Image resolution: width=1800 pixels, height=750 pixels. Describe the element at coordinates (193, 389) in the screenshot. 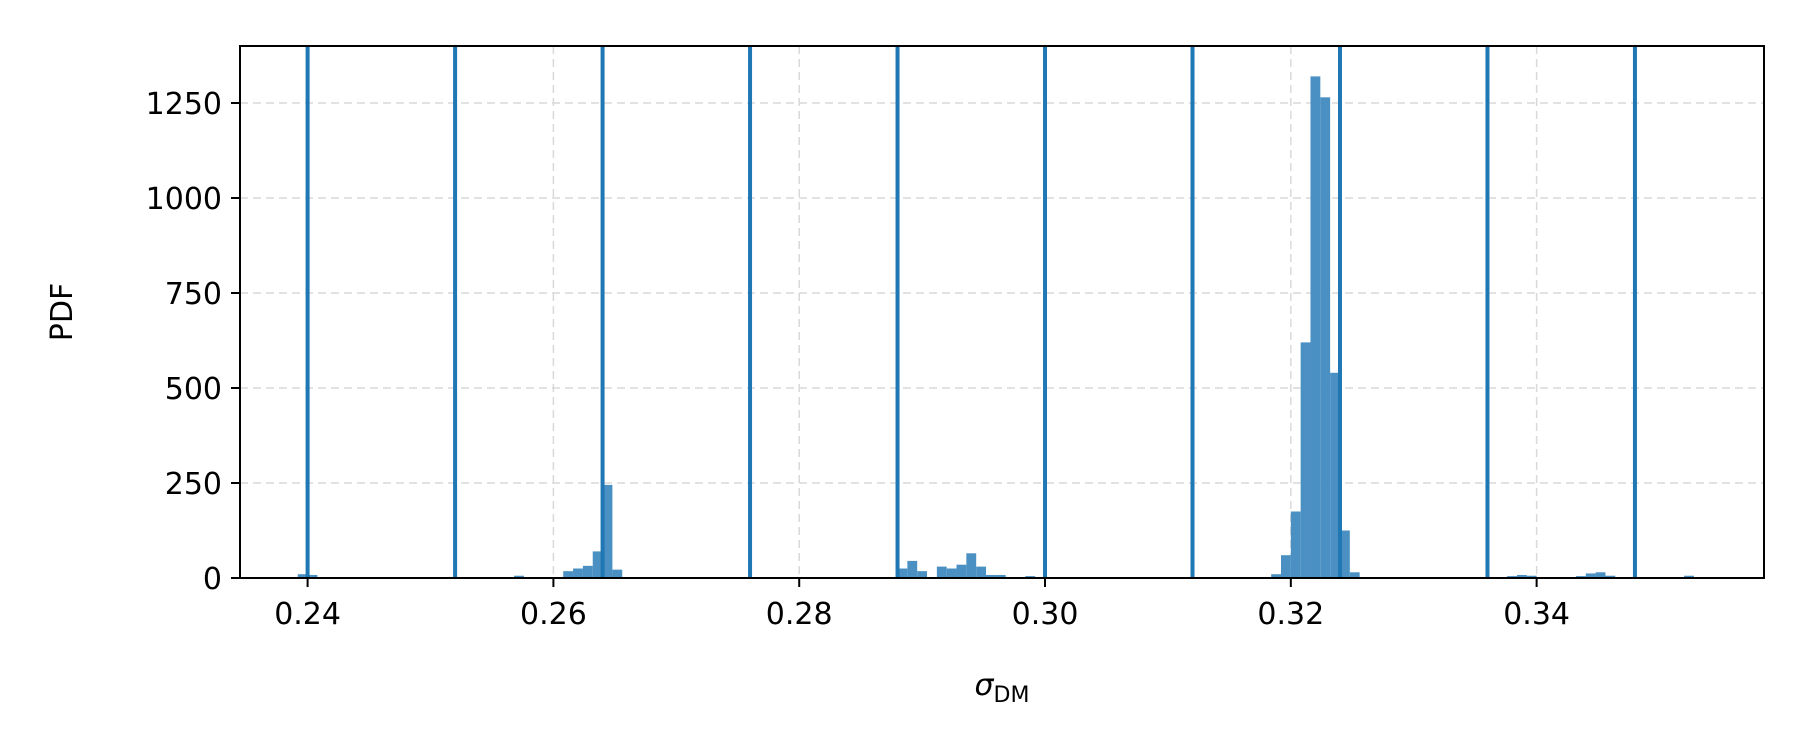

I see `y-tick-label: 500` at that location.